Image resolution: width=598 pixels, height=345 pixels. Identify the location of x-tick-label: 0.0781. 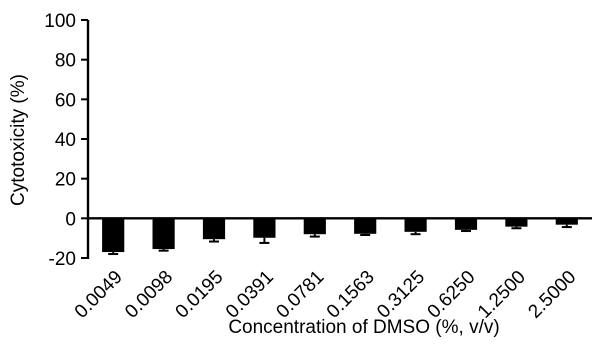
(300, 295).